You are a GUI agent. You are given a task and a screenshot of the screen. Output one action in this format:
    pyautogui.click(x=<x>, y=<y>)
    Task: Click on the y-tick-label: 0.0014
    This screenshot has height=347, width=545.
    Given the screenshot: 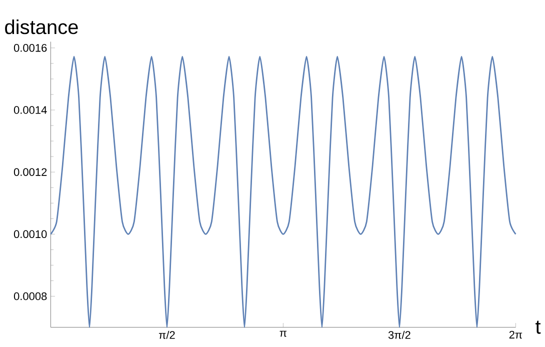 What is the action you would take?
    pyautogui.click(x=30, y=110)
    